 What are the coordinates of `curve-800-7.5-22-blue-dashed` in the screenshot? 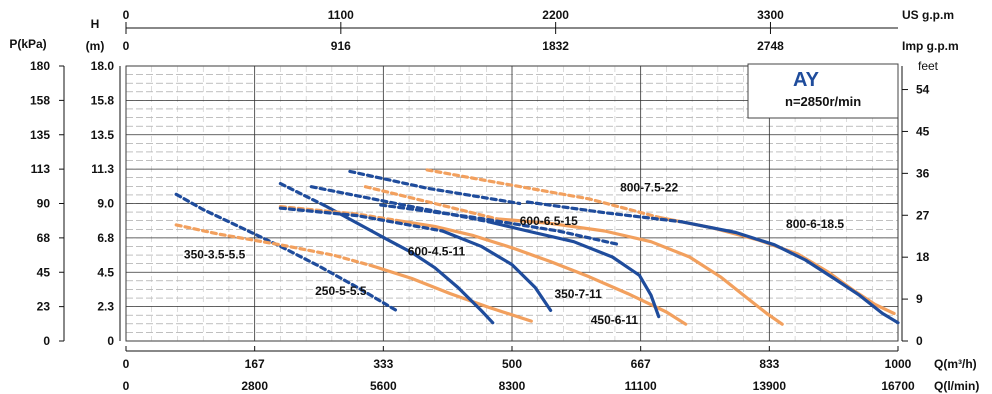 It's located at (500, 225).